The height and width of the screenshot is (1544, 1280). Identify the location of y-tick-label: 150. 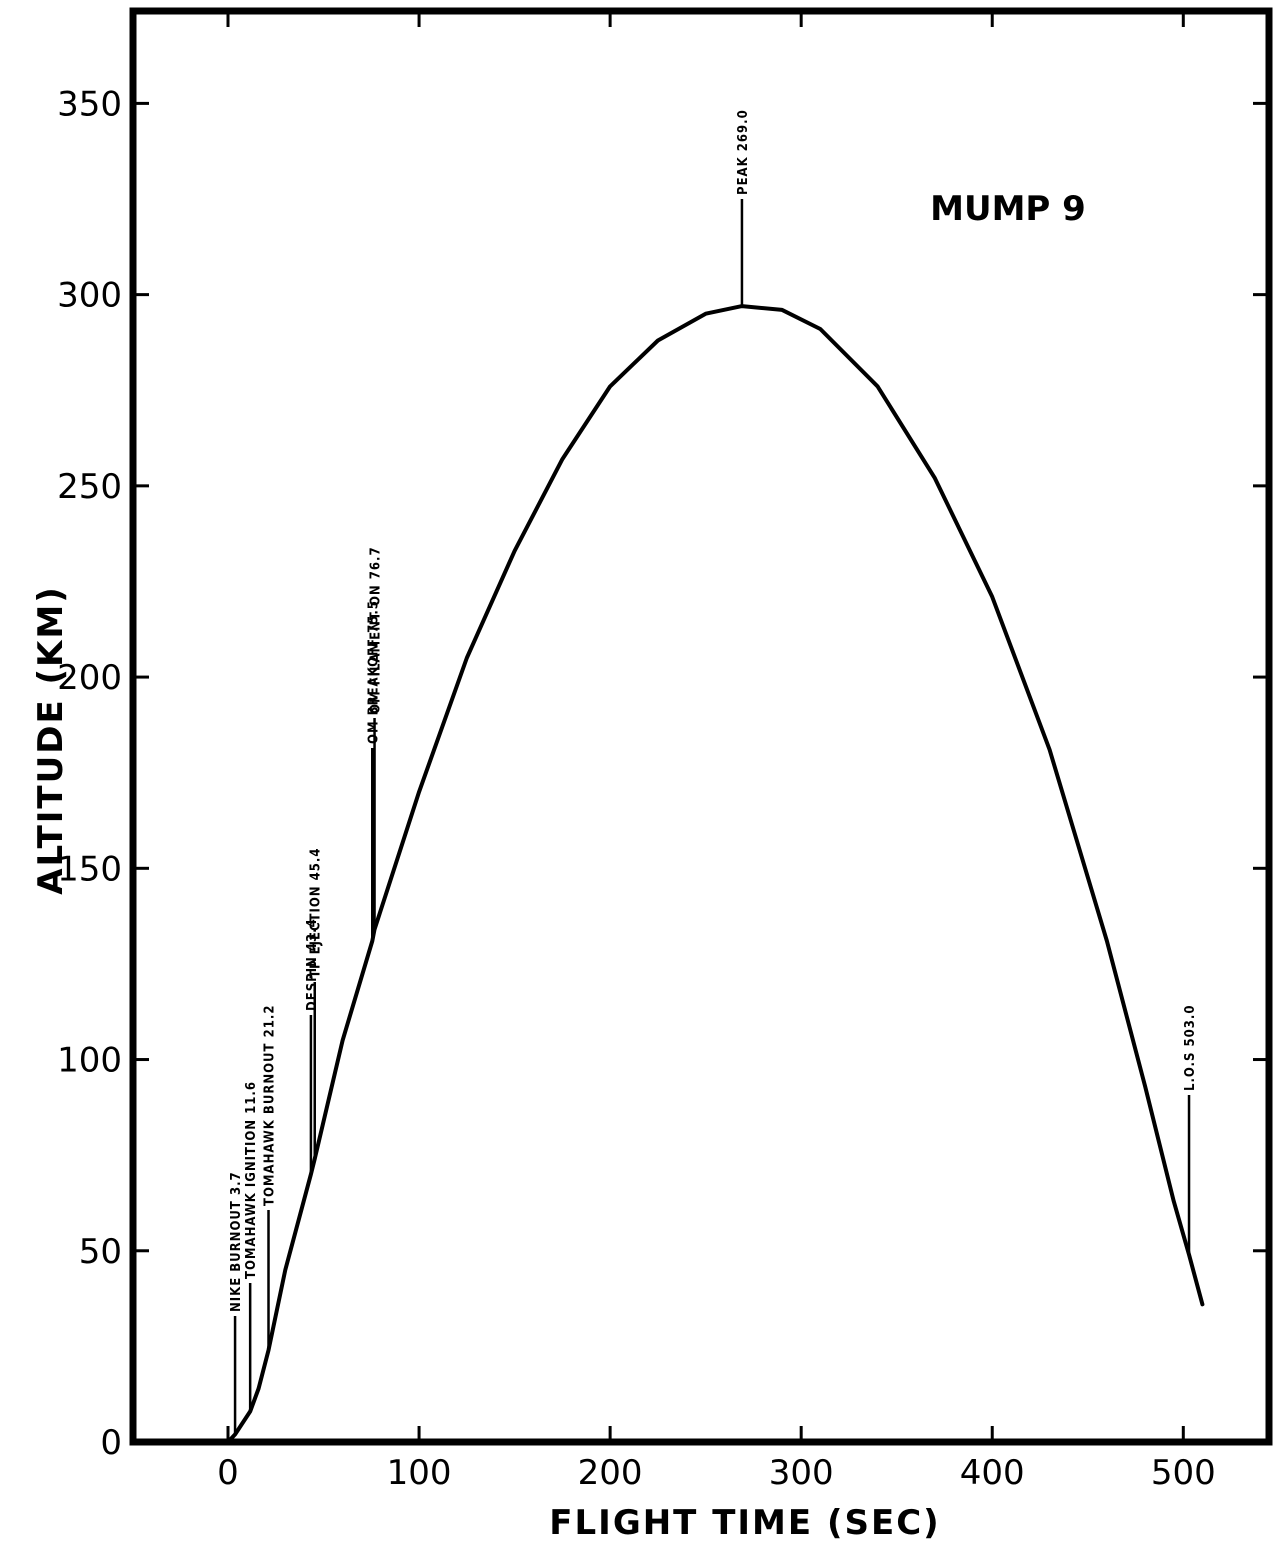
(89, 869).